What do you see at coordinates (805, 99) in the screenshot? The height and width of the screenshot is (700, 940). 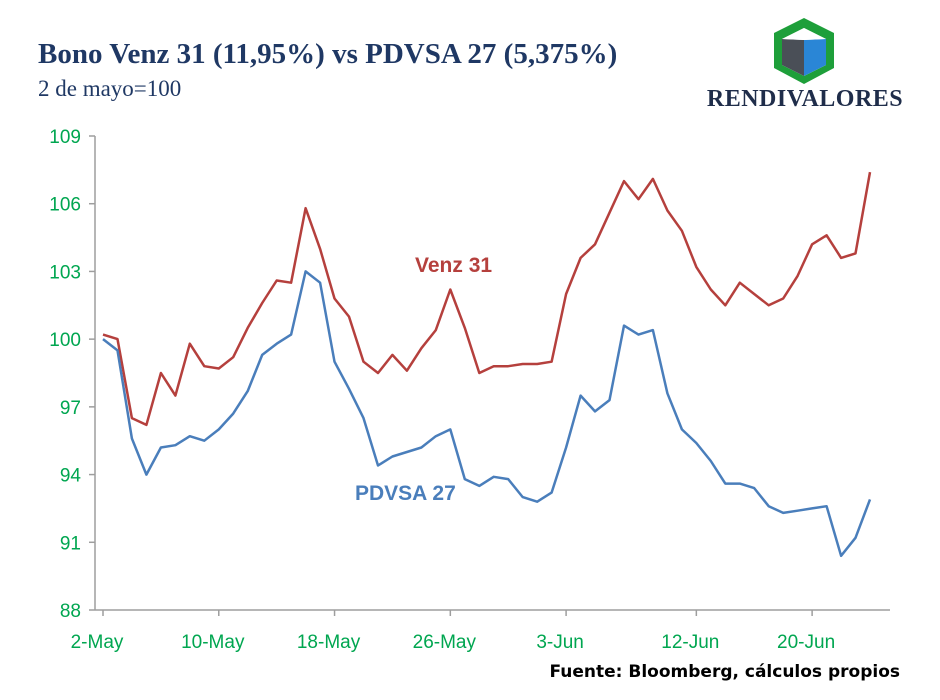 I see `logo-wordmark: RENDIVALORES` at bounding box center [805, 99].